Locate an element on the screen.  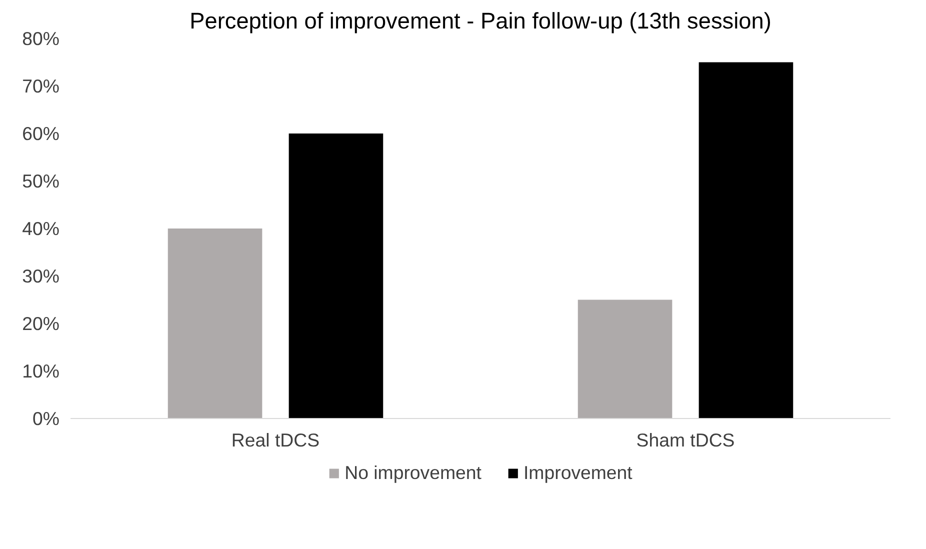
y-tick-label: 80% is located at coordinates (41, 38).